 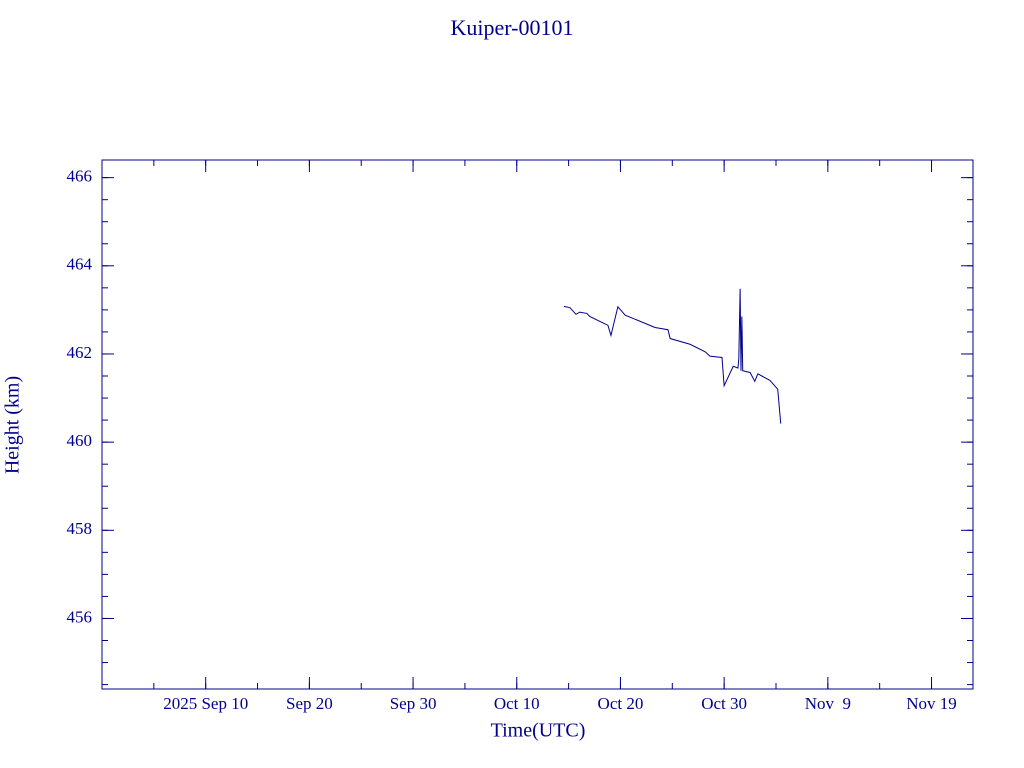 I want to click on y-tick-label: 458, so click(x=80, y=528).